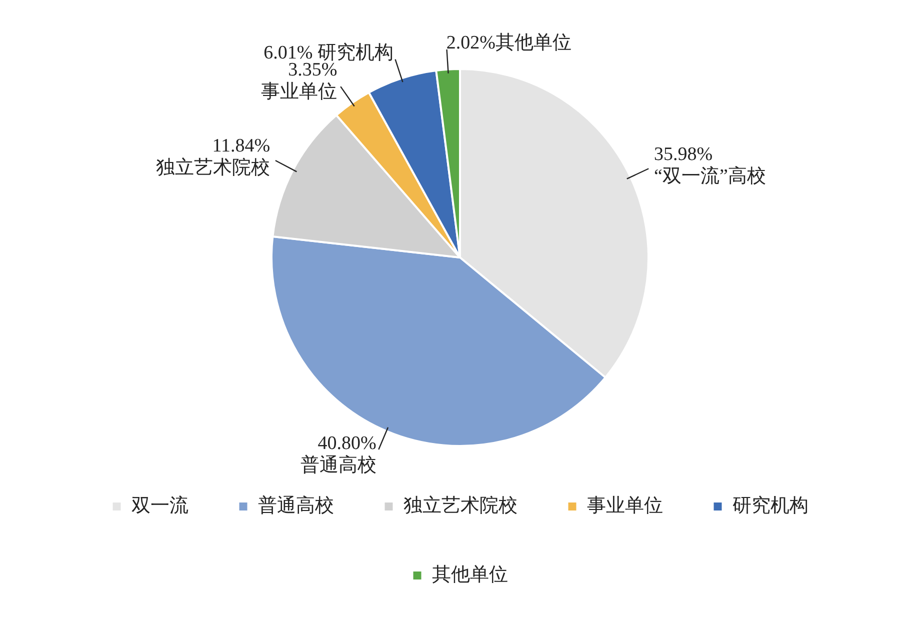  Describe the element at coordinates (624, 505) in the screenshot. I see `legend-label: 事业单位` at that location.